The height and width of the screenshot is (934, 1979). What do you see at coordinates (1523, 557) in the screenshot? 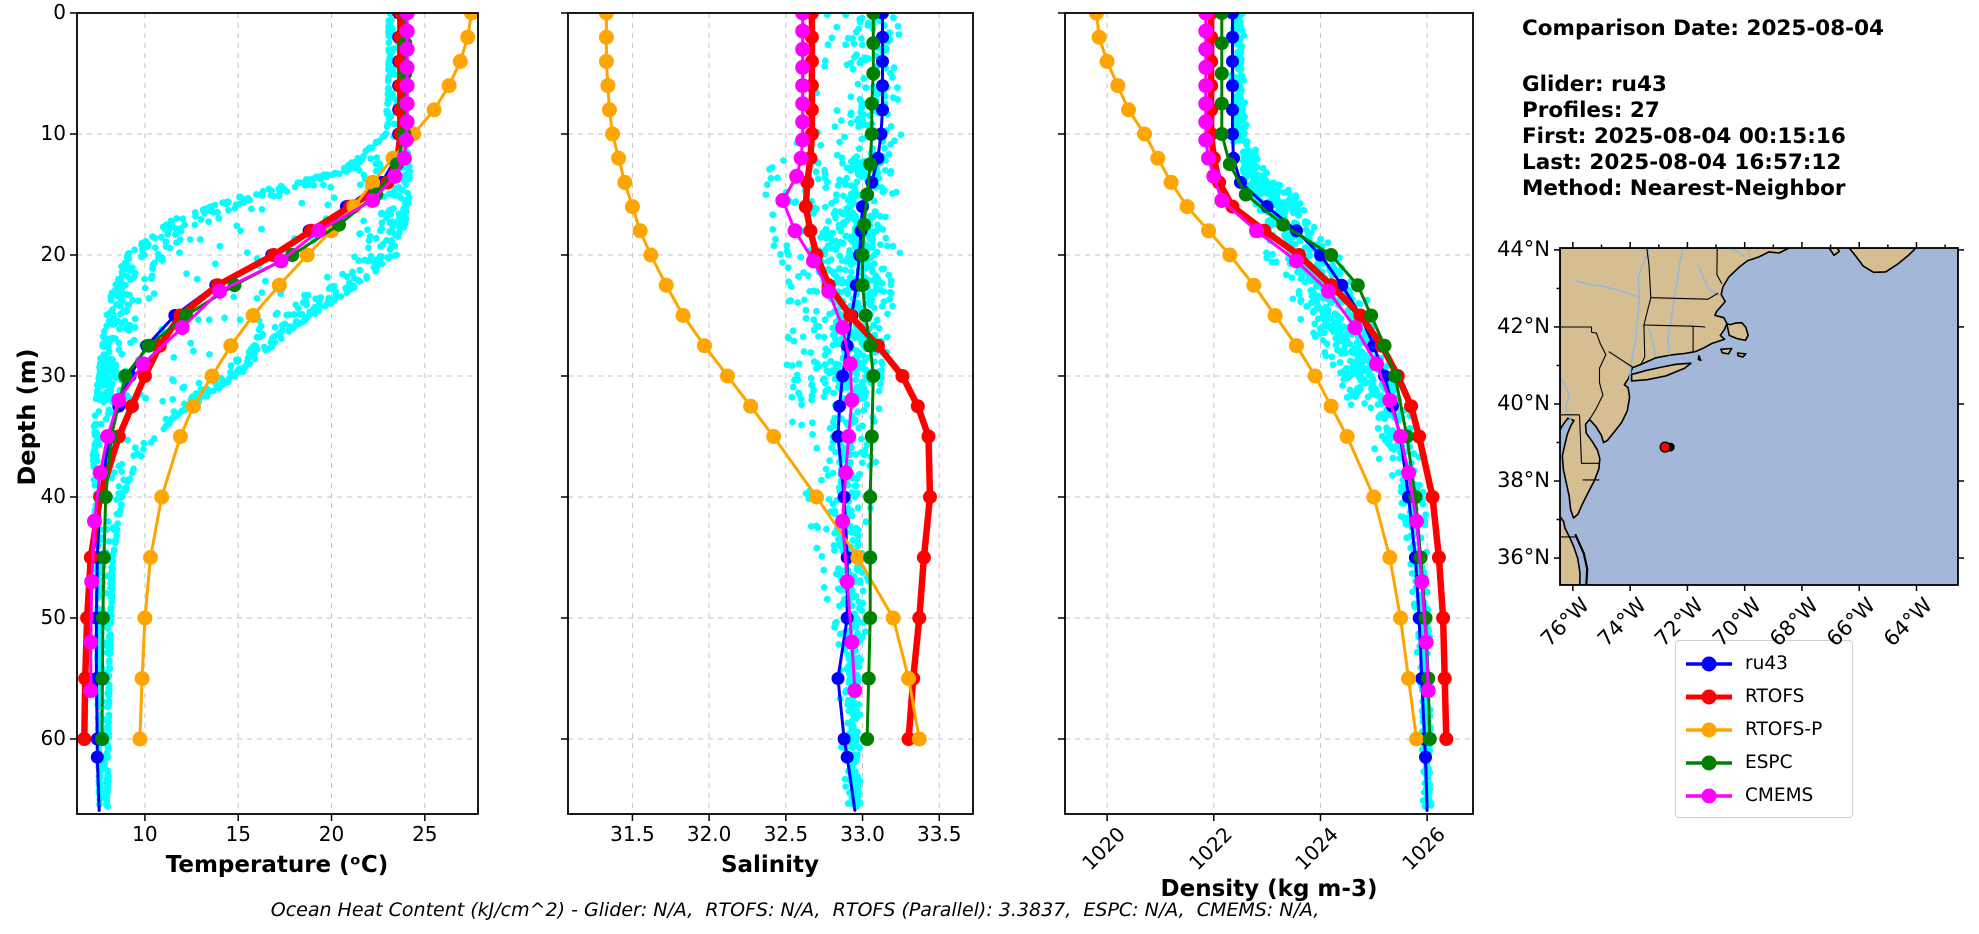
I see `map-lat-label: 36°N` at bounding box center [1523, 557].